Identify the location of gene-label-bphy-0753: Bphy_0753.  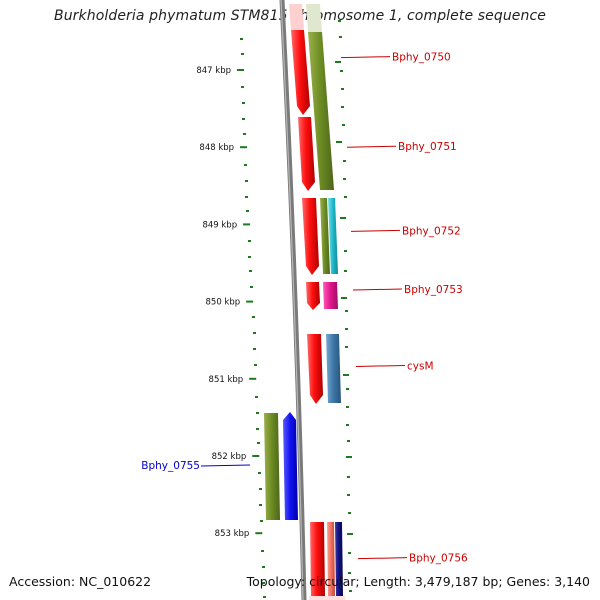
(433, 290).